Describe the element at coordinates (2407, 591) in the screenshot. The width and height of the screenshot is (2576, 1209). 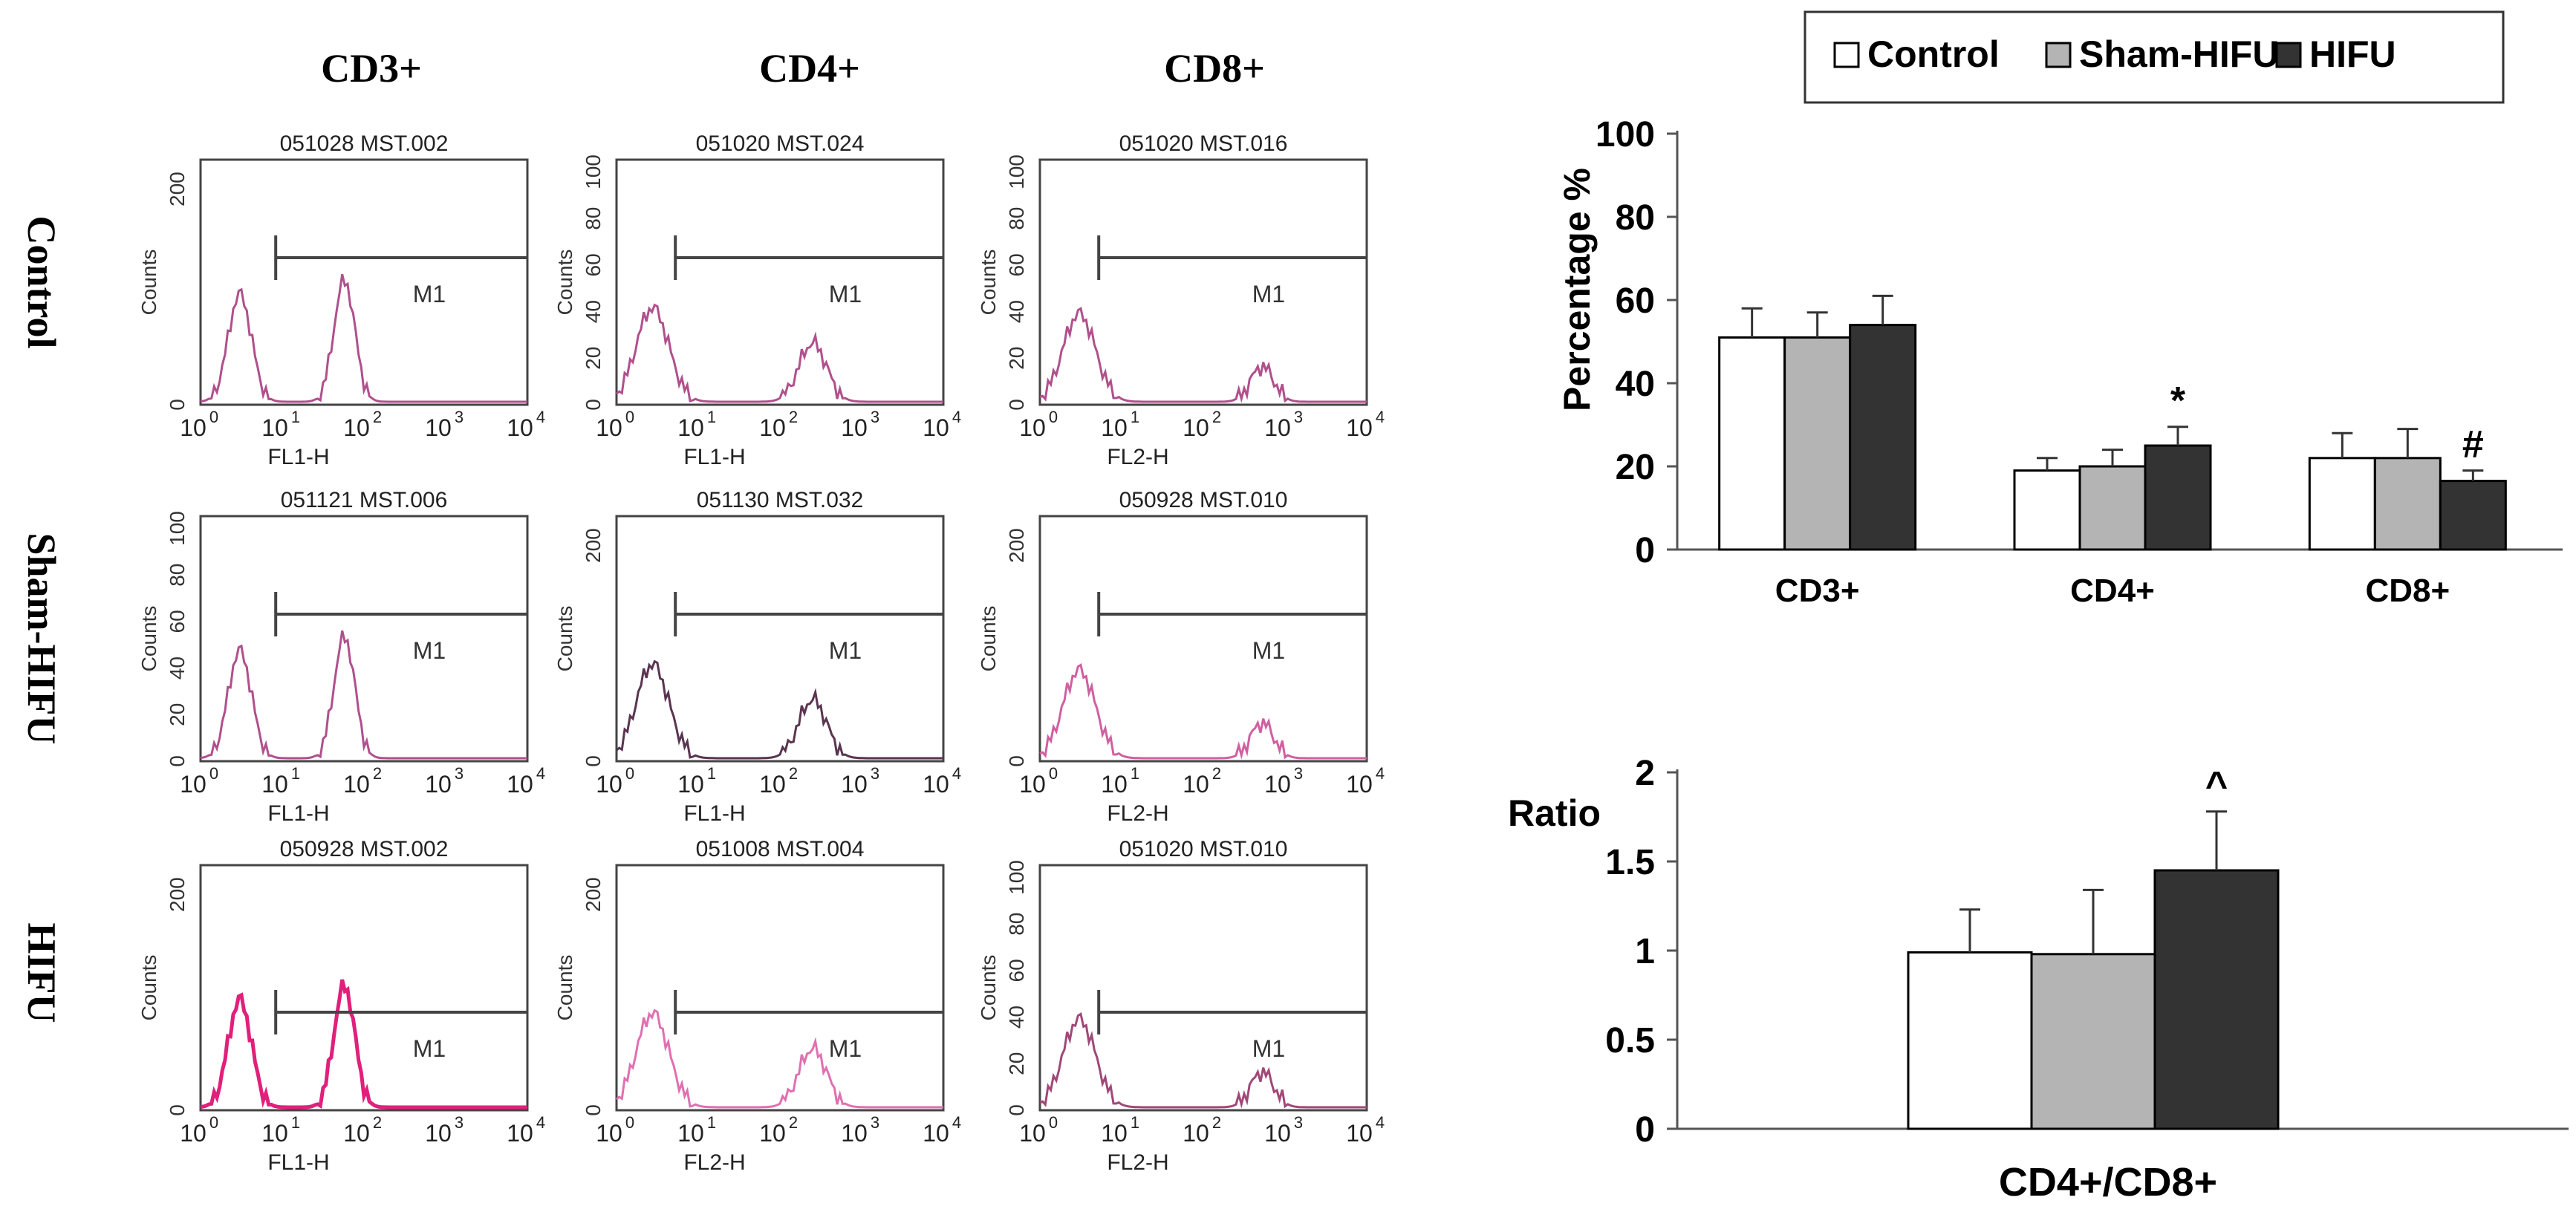
I see `x-tick-label-2: CD8+` at that location.